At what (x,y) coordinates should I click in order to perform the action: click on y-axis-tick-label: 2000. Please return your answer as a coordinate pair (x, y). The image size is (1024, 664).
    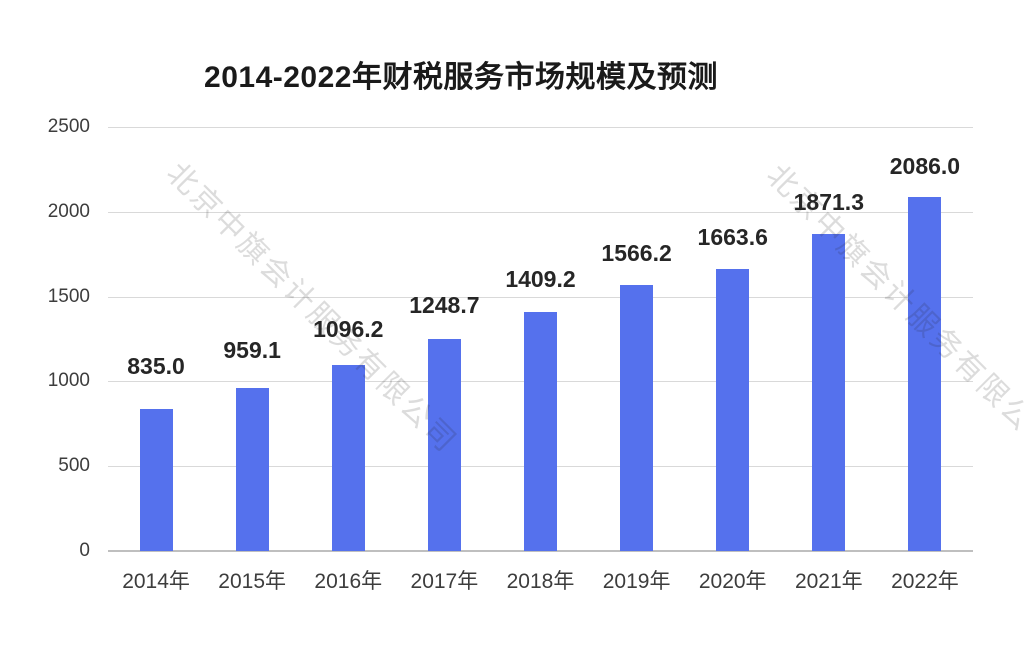
    Looking at the image, I should click on (68, 211).